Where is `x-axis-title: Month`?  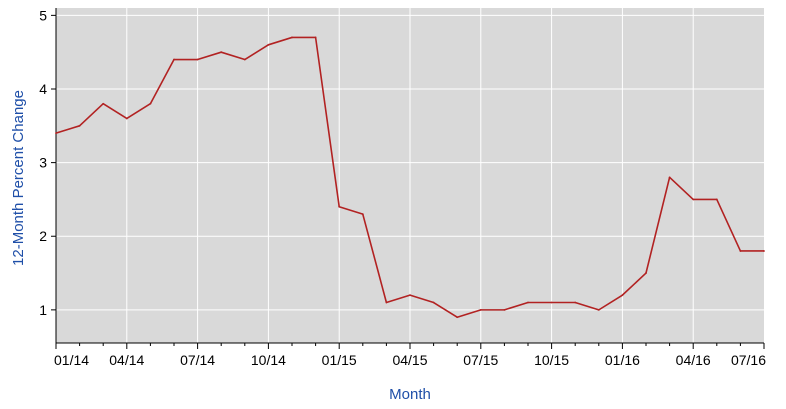
x-axis-title: Month is located at coordinates (410, 394).